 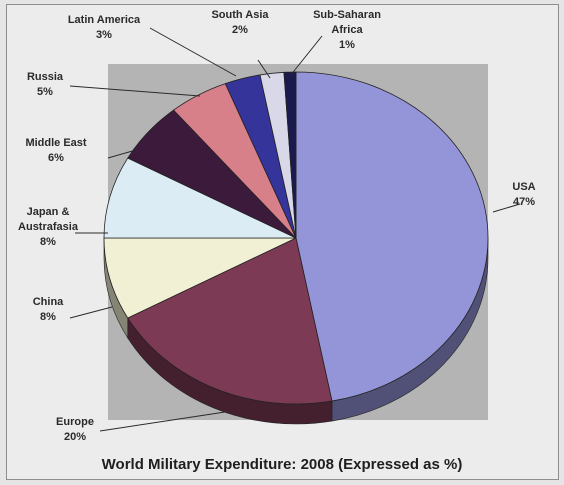 I want to click on slice-label-south-asia-1: 2%, so click(x=240, y=30).